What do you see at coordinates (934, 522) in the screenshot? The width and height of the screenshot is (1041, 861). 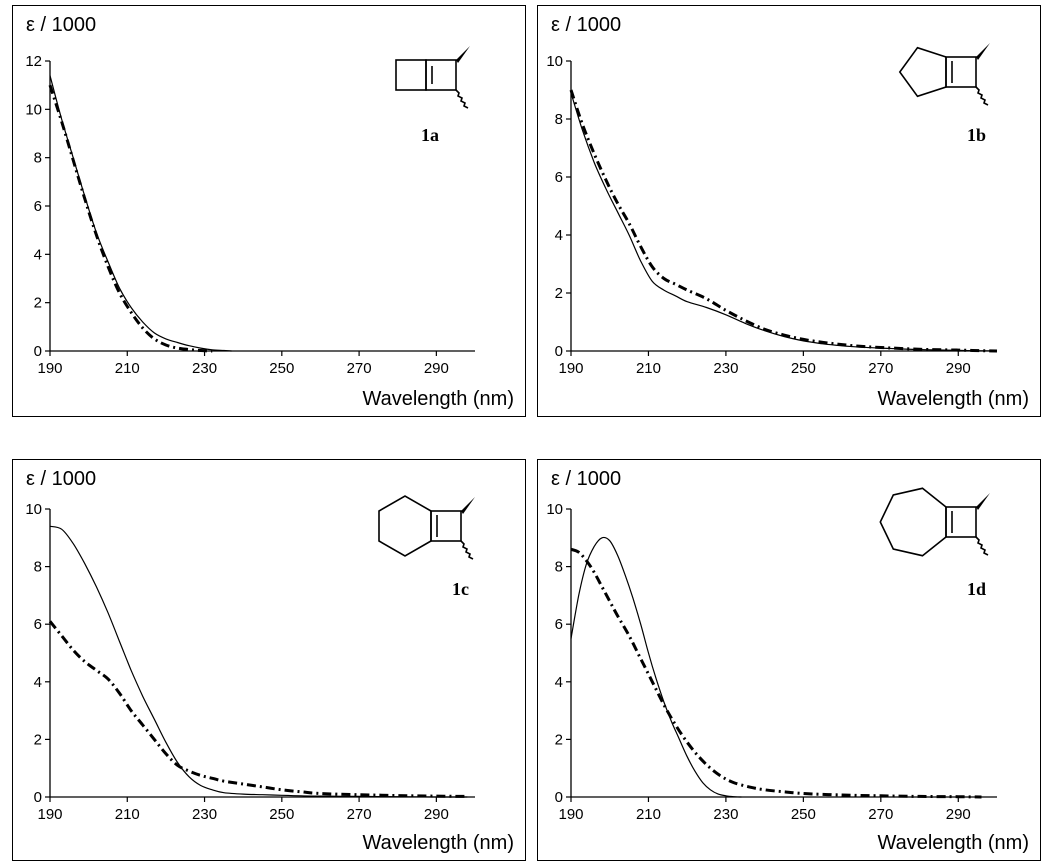 I see `structure-1d` at bounding box center [934, 522].